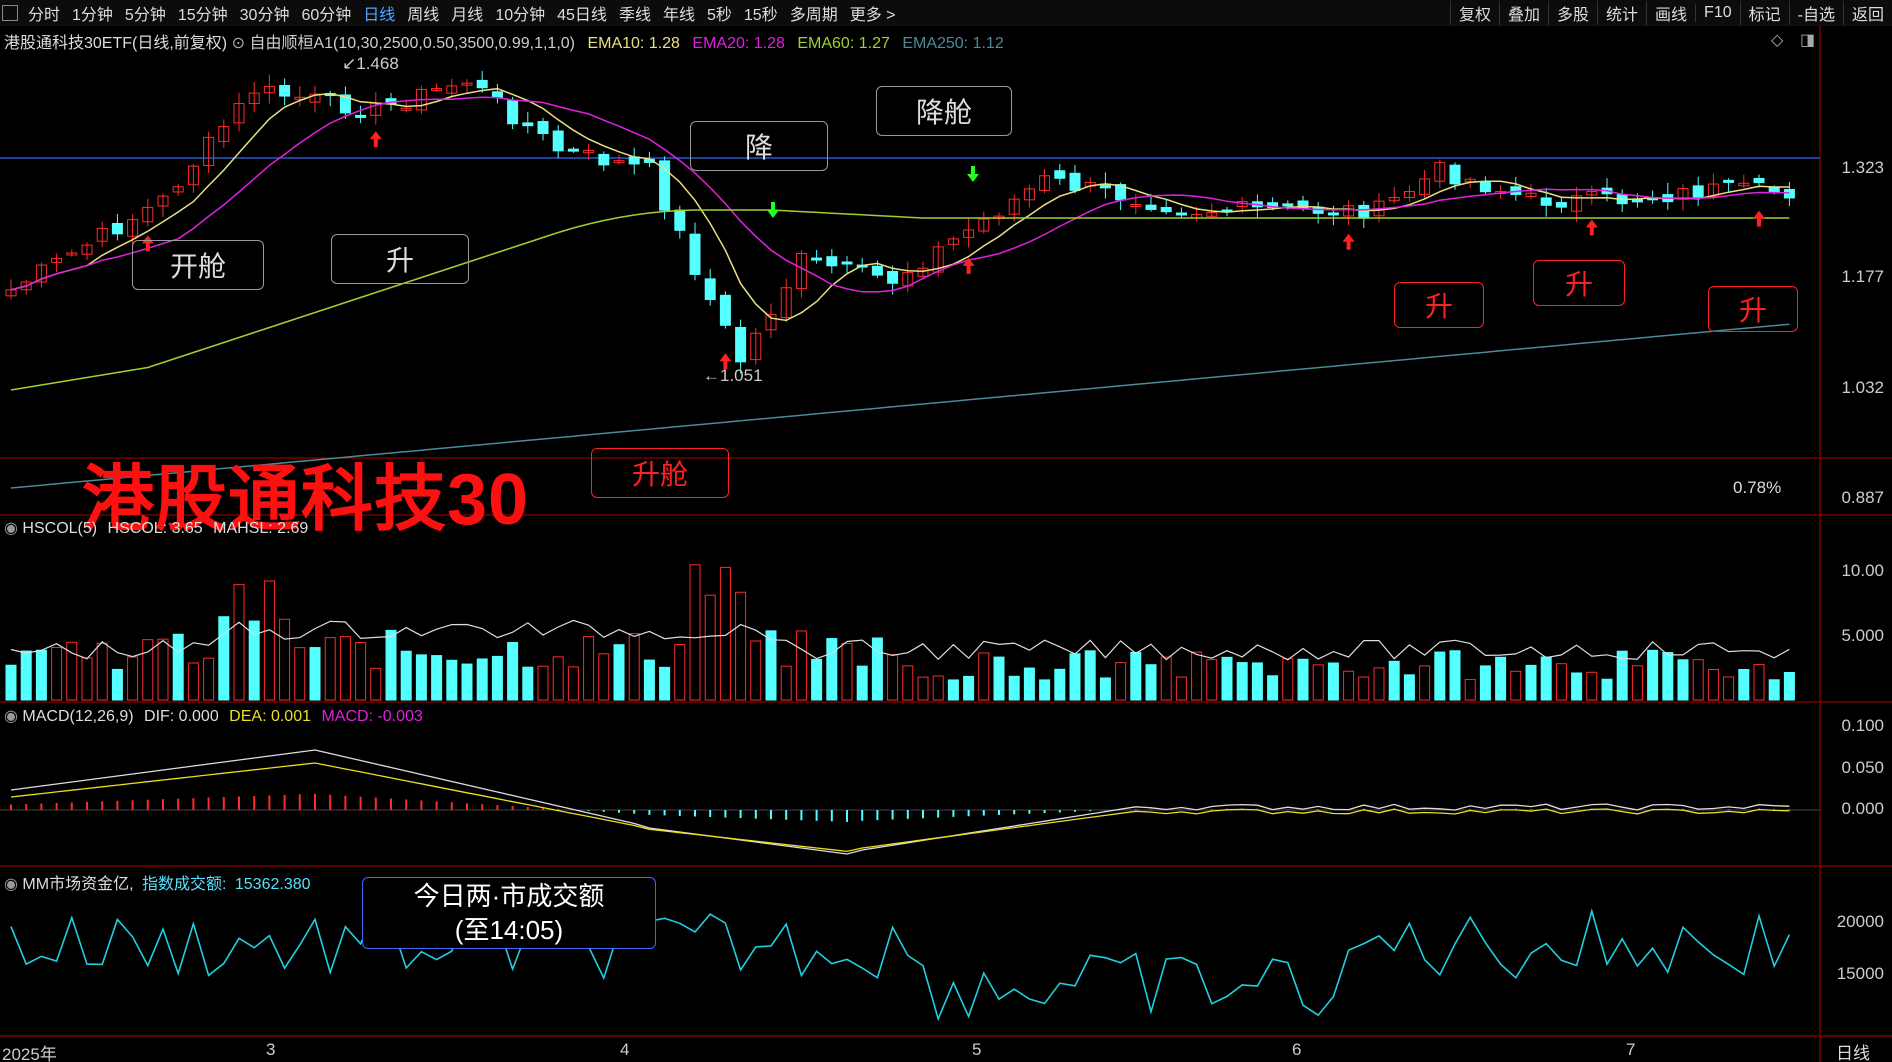 Image resolution: width=1892 pixels, height=1062 pixels. Describe the element at coordinates (1862, 725) in the screenshot. I see `macd-axis-label: 0.100` at that location.